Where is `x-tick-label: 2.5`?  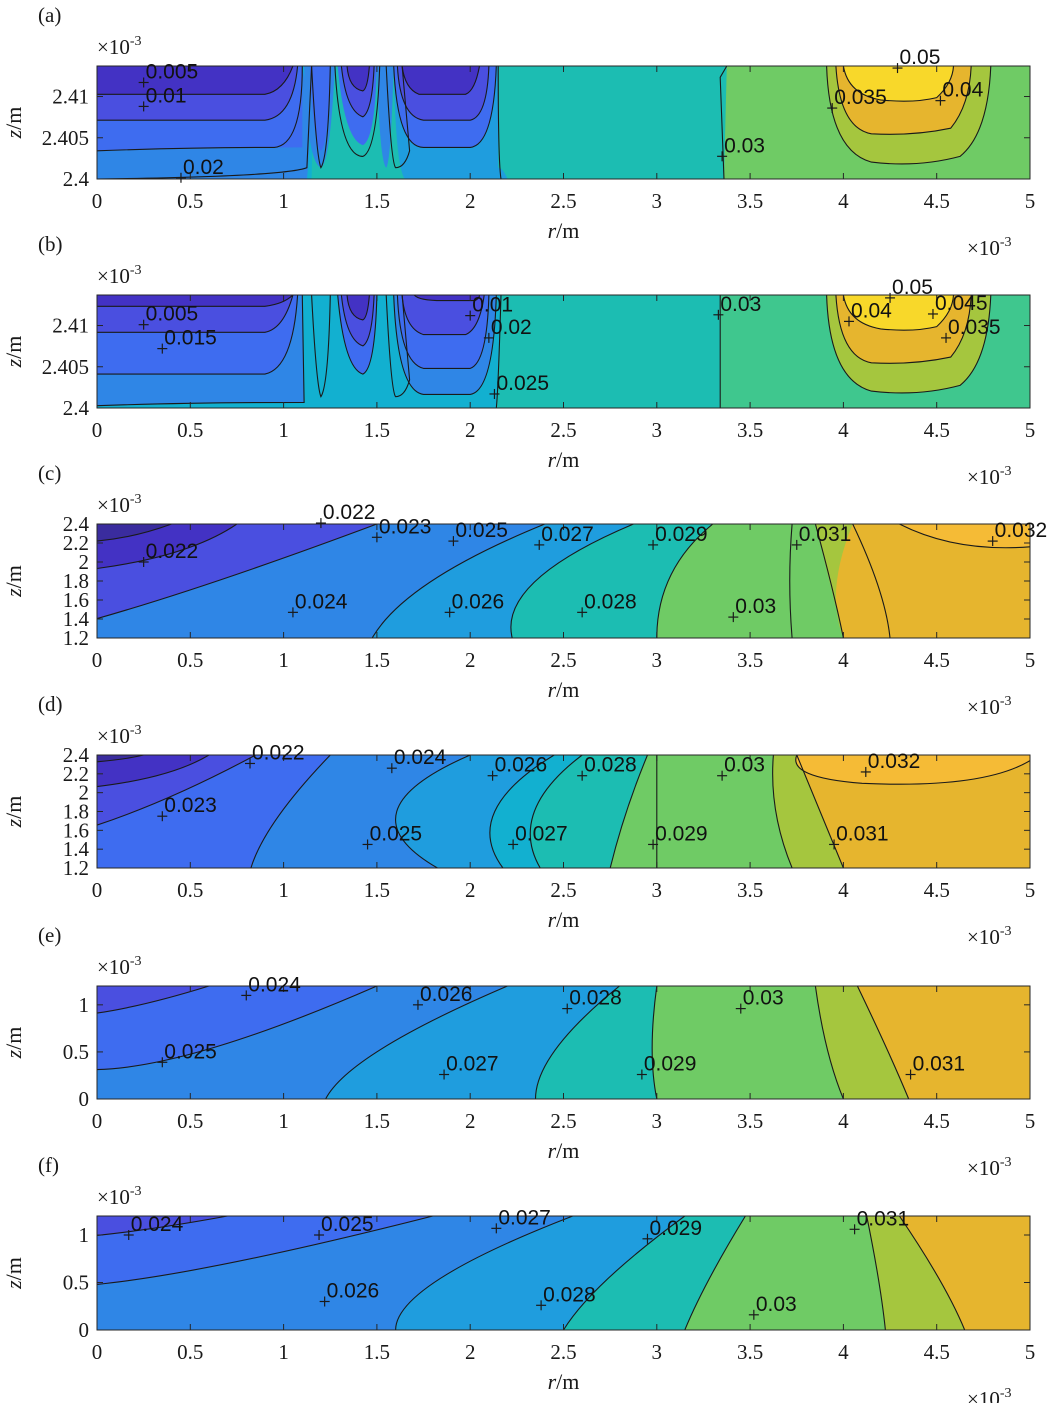 x-tick-label: 2.5 is located at coordinates (563, 1121).